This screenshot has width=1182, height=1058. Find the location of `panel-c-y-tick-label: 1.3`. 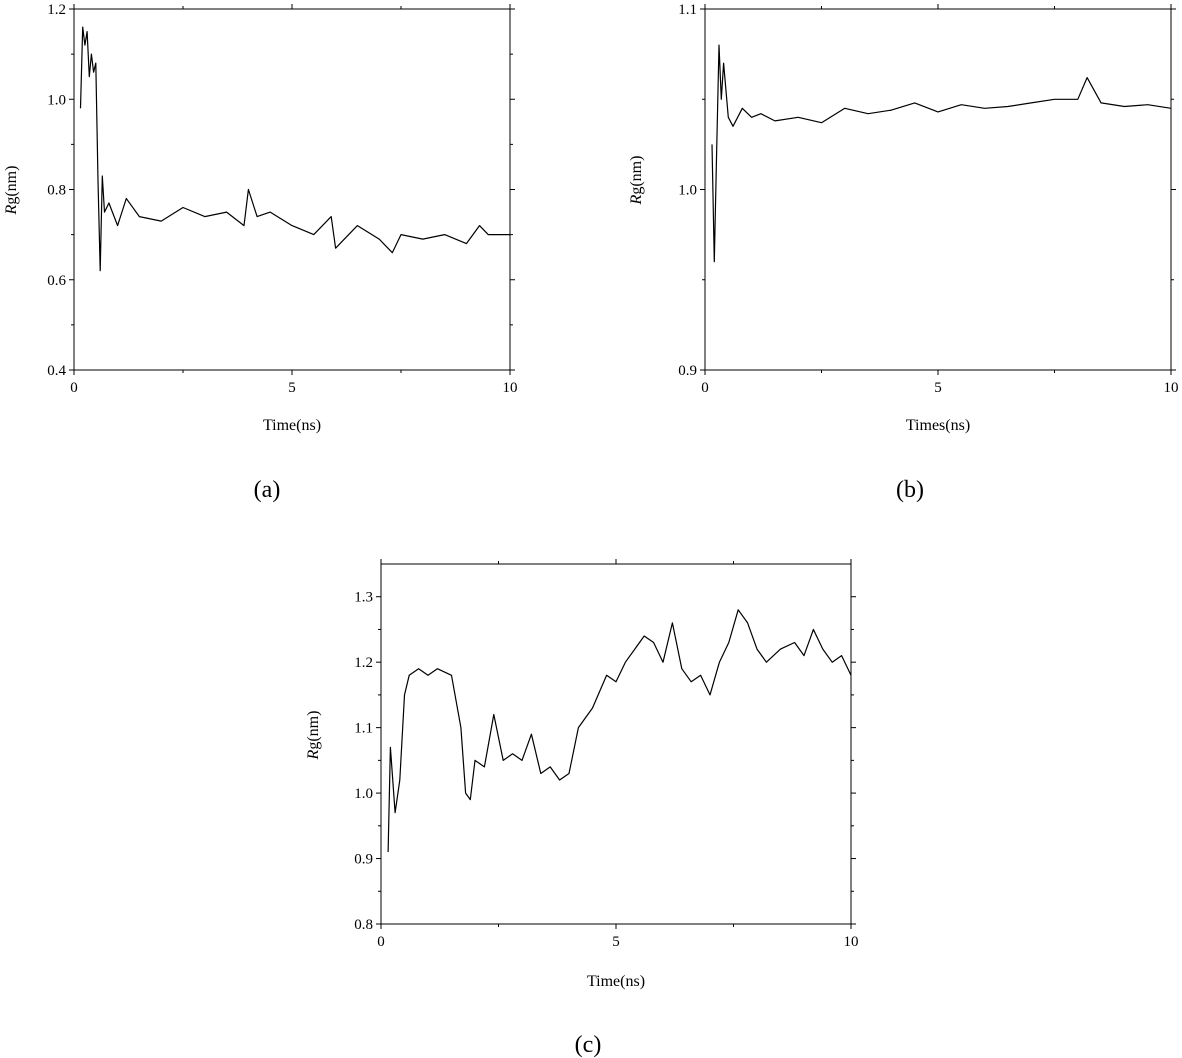

panel-c-y-tick-label: 1.3 is located at coordinates (363, 598).